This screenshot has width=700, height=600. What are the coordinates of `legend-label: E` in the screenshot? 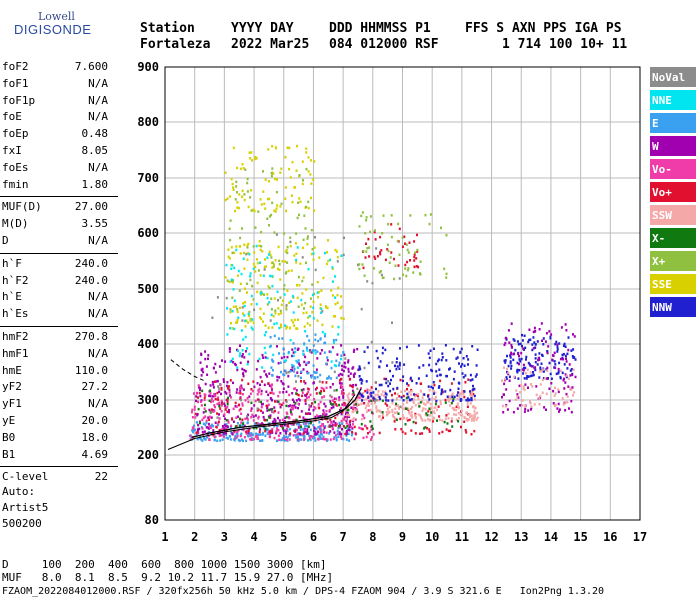 It's located at (655, 123).